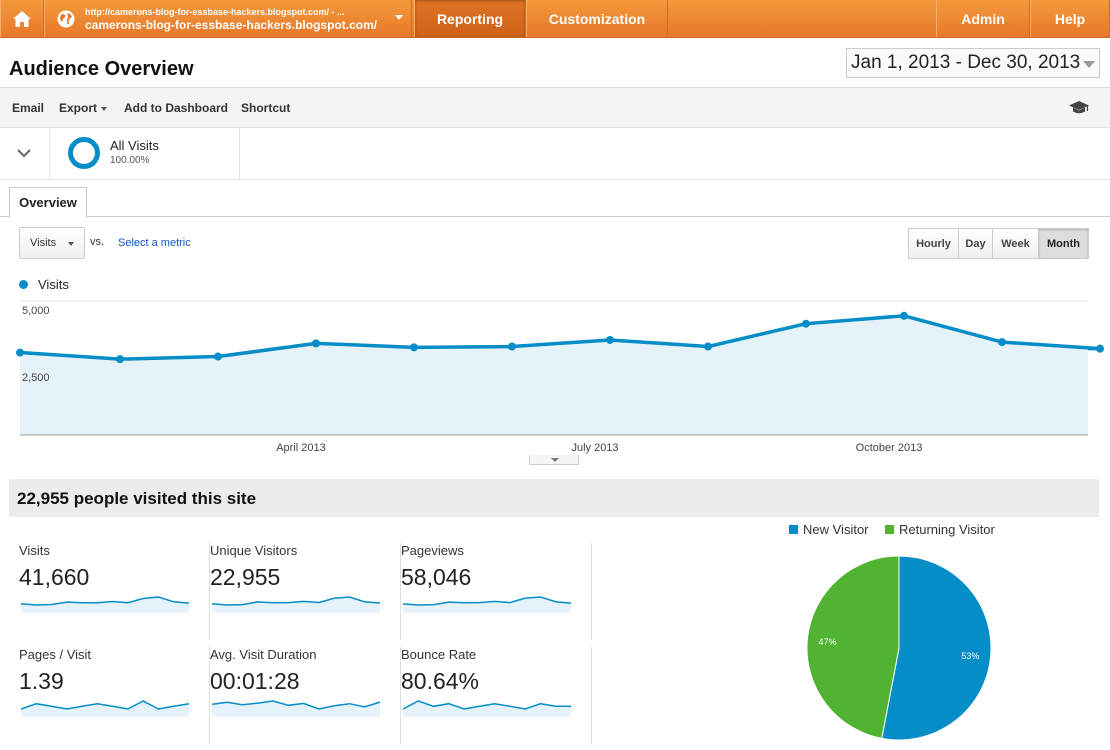 Image resolution: width=1110 pixels, height=750 pixels. What do you see at coordinates (970, 656) in the screenshot?
I see `pie-slice-label: 53%` at bounding box center [970, 656].